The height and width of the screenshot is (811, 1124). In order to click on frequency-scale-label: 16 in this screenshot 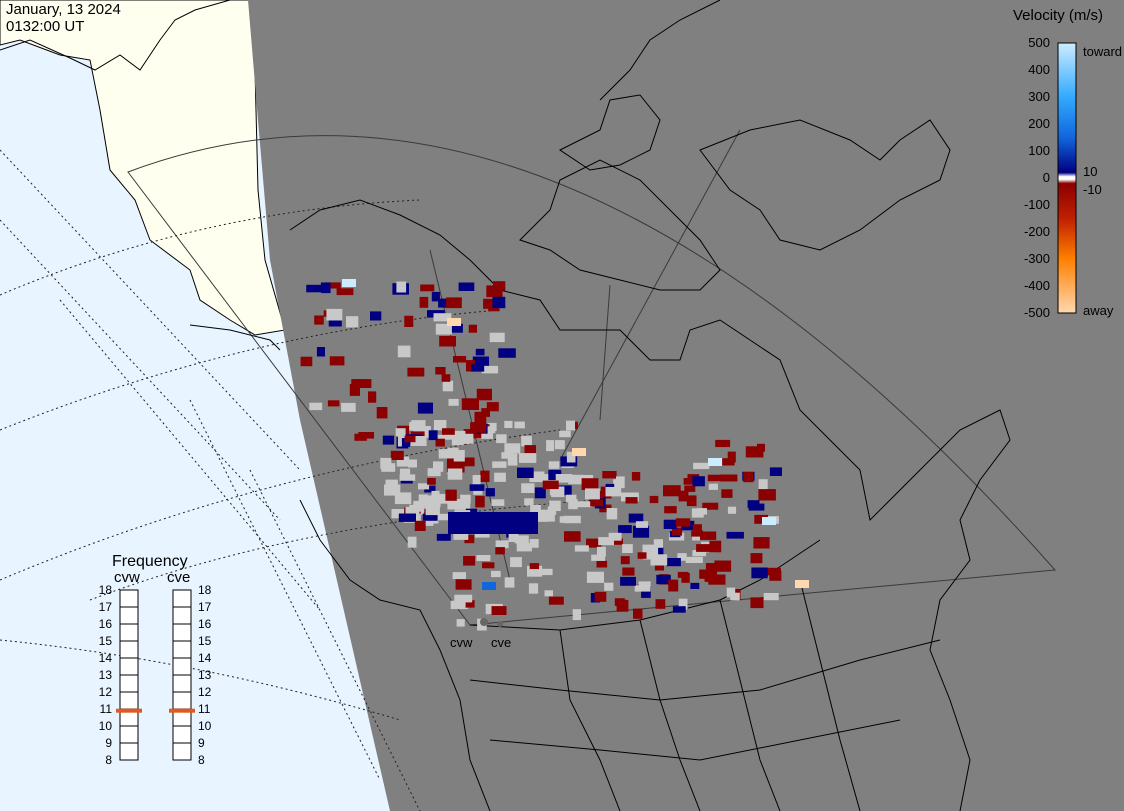, I will do `click(106, 624)`.